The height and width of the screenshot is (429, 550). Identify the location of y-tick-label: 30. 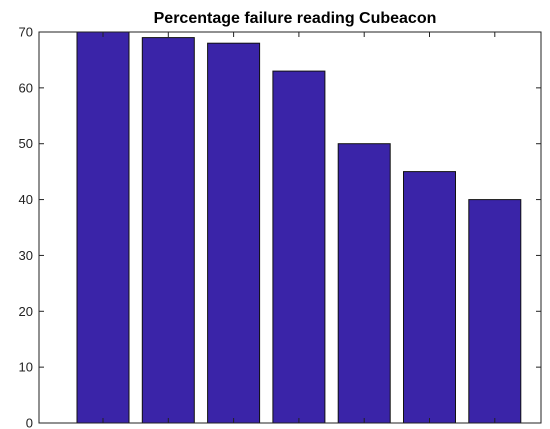
(26, 255).